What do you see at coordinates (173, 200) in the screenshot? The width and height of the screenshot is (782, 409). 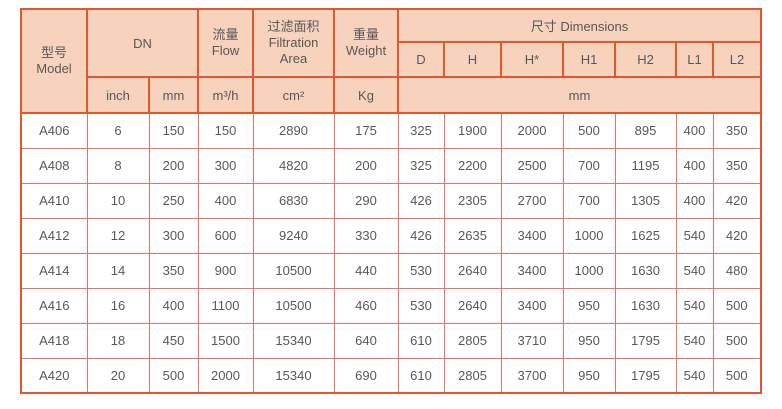 I see `cell-dn-mm: 250` at bounding box center [173, 200].